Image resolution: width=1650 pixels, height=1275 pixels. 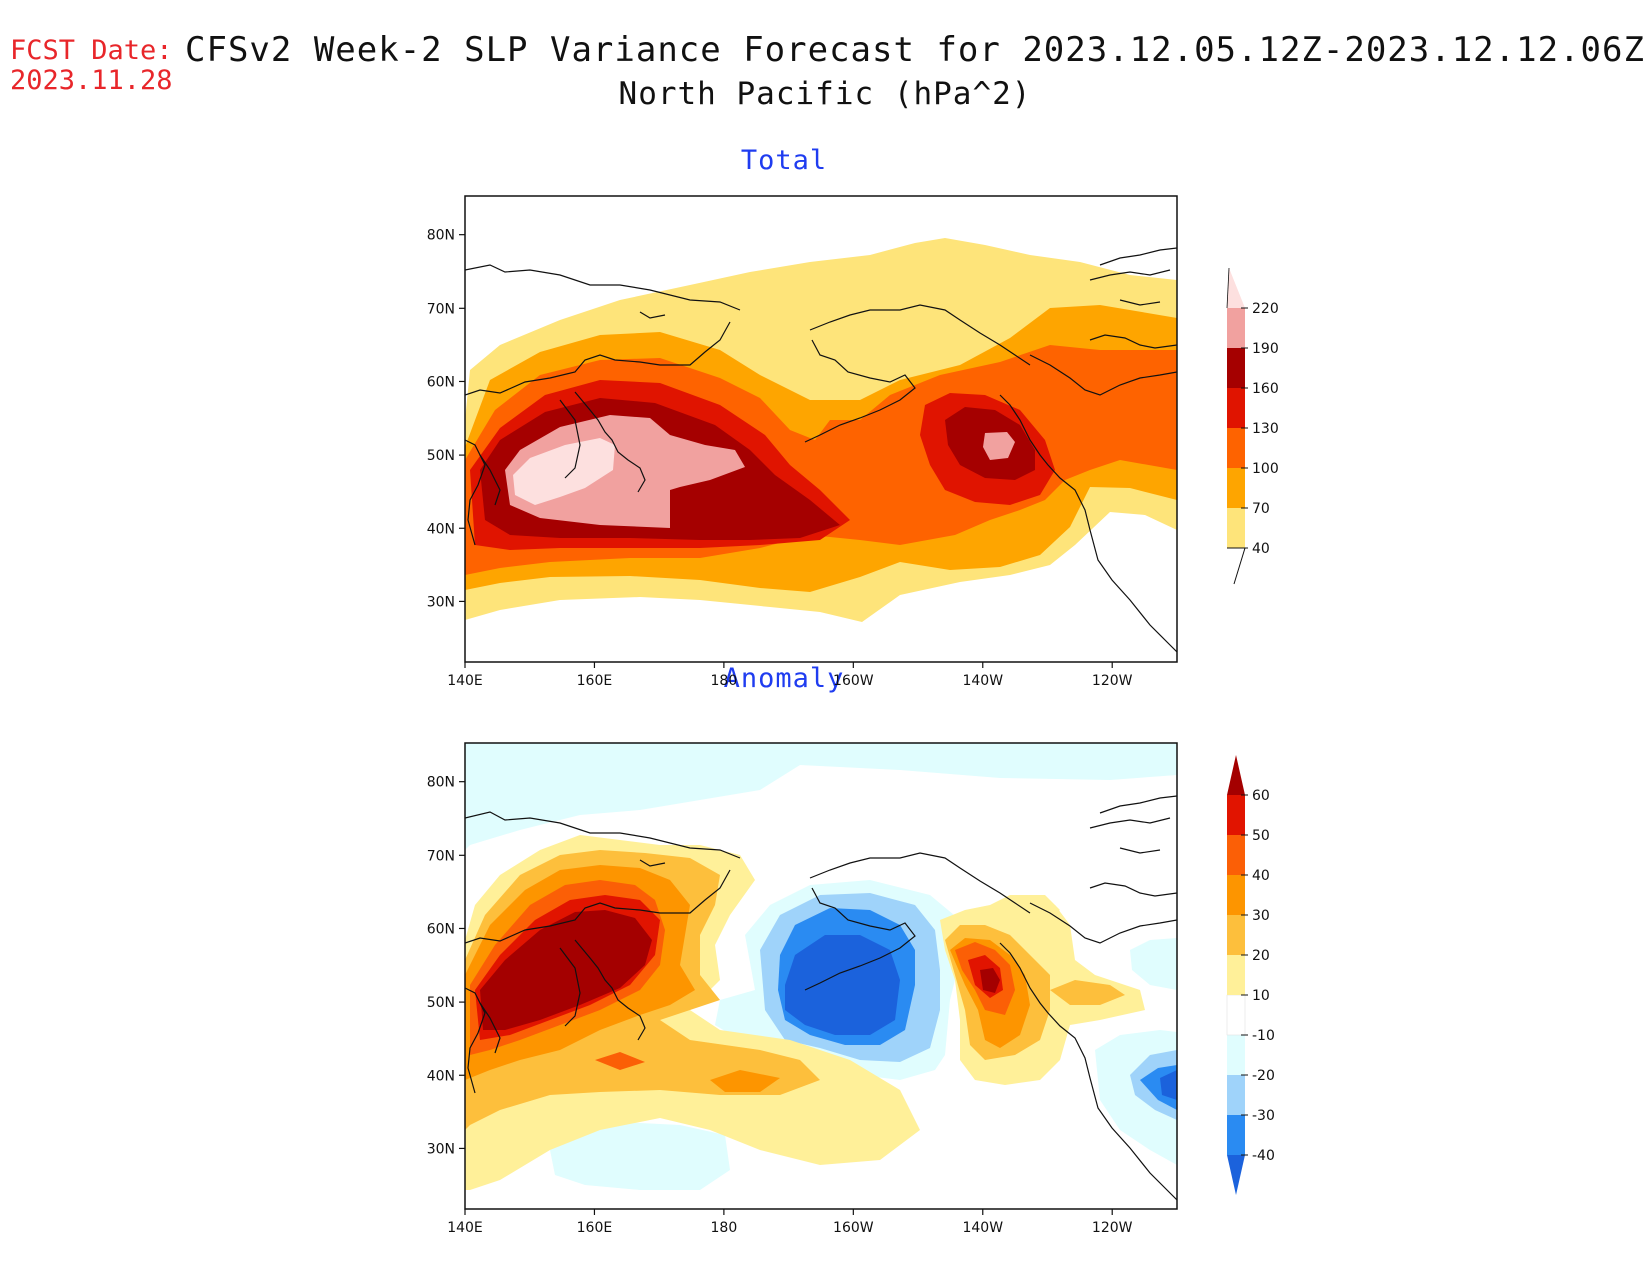 I want to click on anomaly-lon-label: 140E, so click(x=465, y=1228).